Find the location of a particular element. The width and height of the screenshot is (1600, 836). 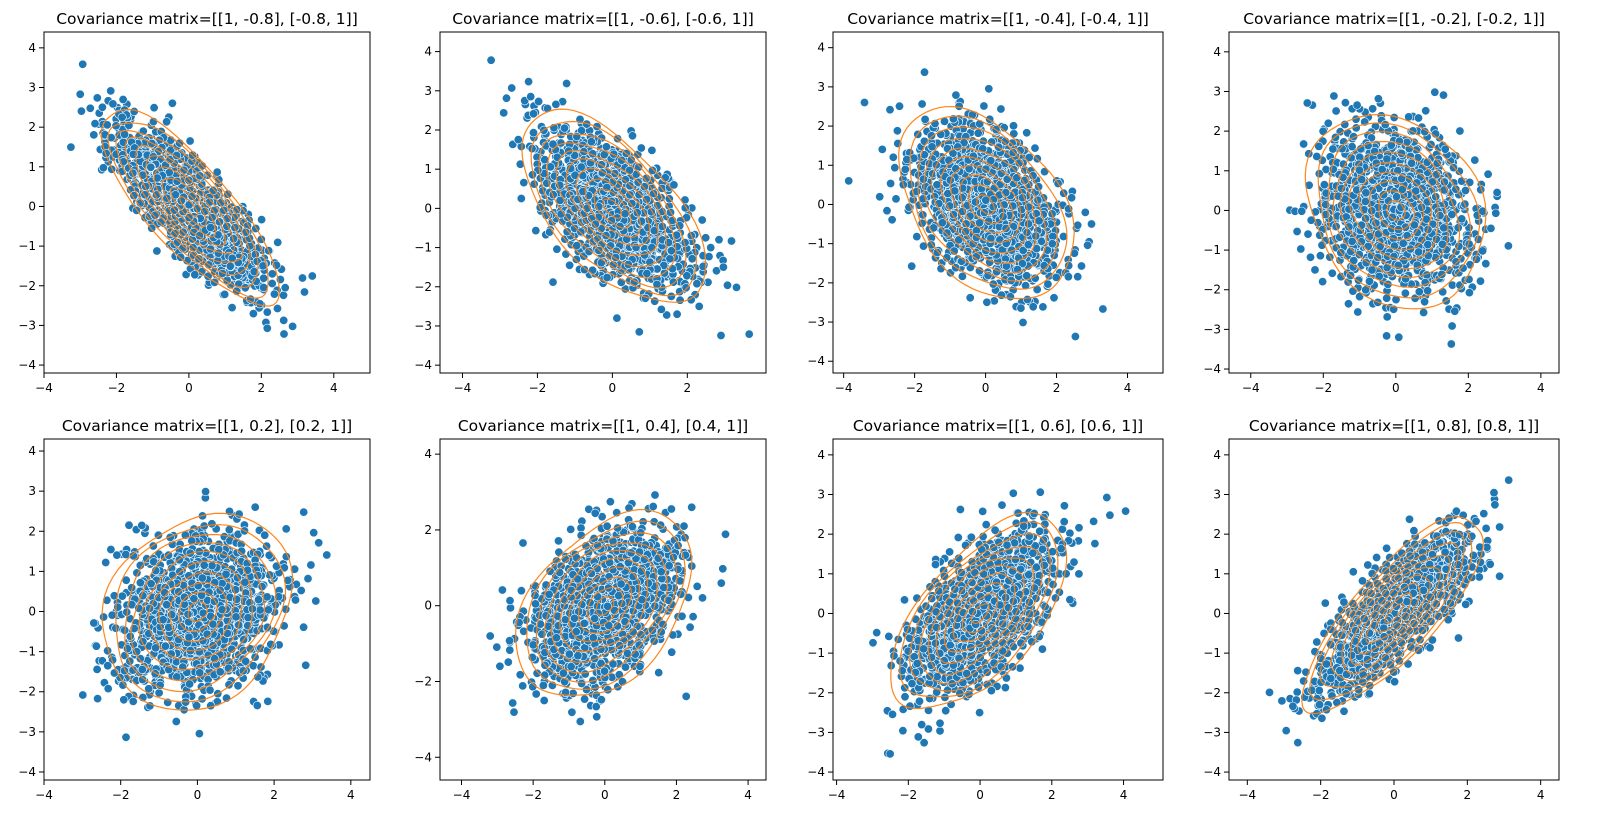

y-tick-label: 0 is located at coordinates (428, 208).